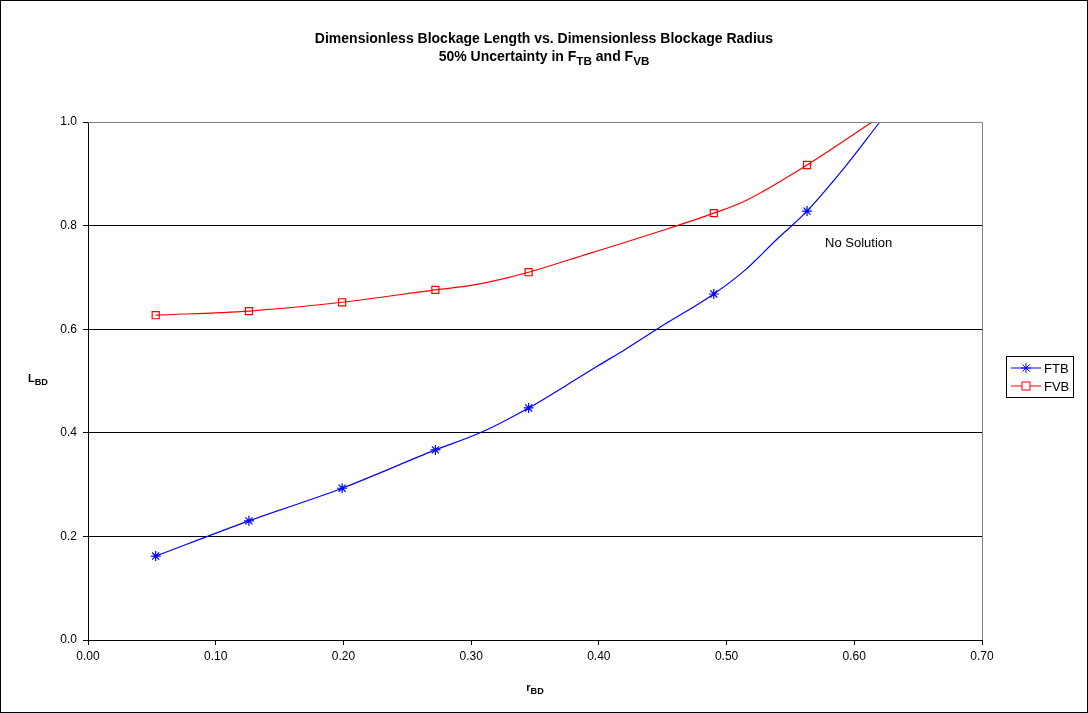  What do you see at coordinates (544, 38) in the screenshot?
I see `chart-title: Dimensionless Blockage Length vs. Dimensionless Blockage Radius` at bounding box center [544, 38].